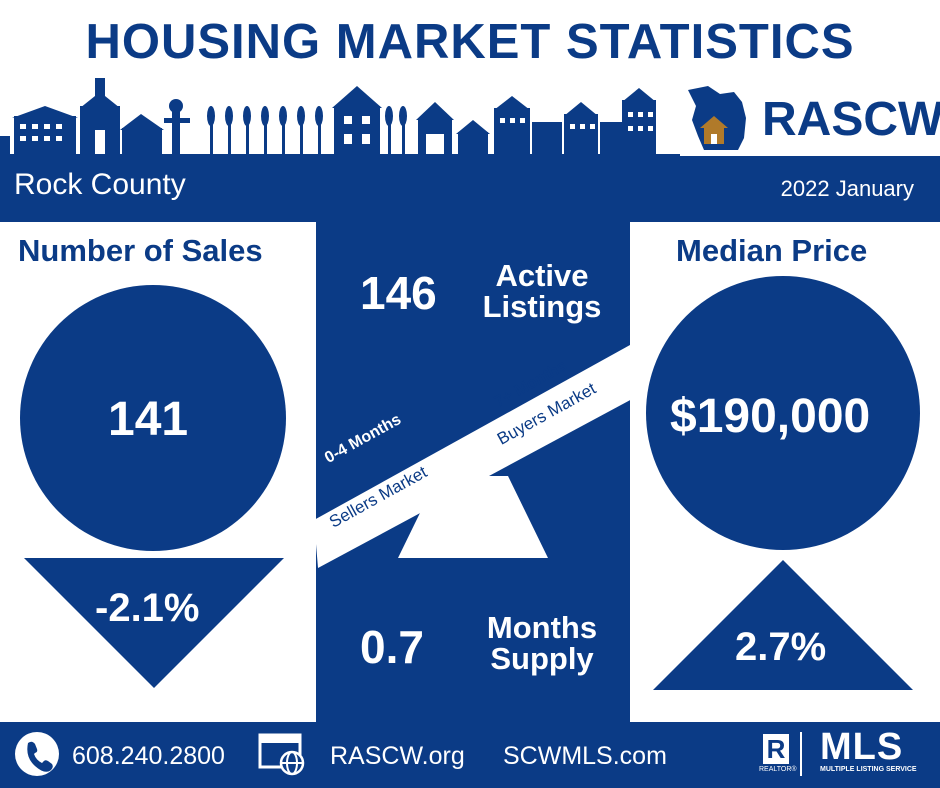 The image size is (940, 788). I want to click on sales-circle, so click(153, 418).